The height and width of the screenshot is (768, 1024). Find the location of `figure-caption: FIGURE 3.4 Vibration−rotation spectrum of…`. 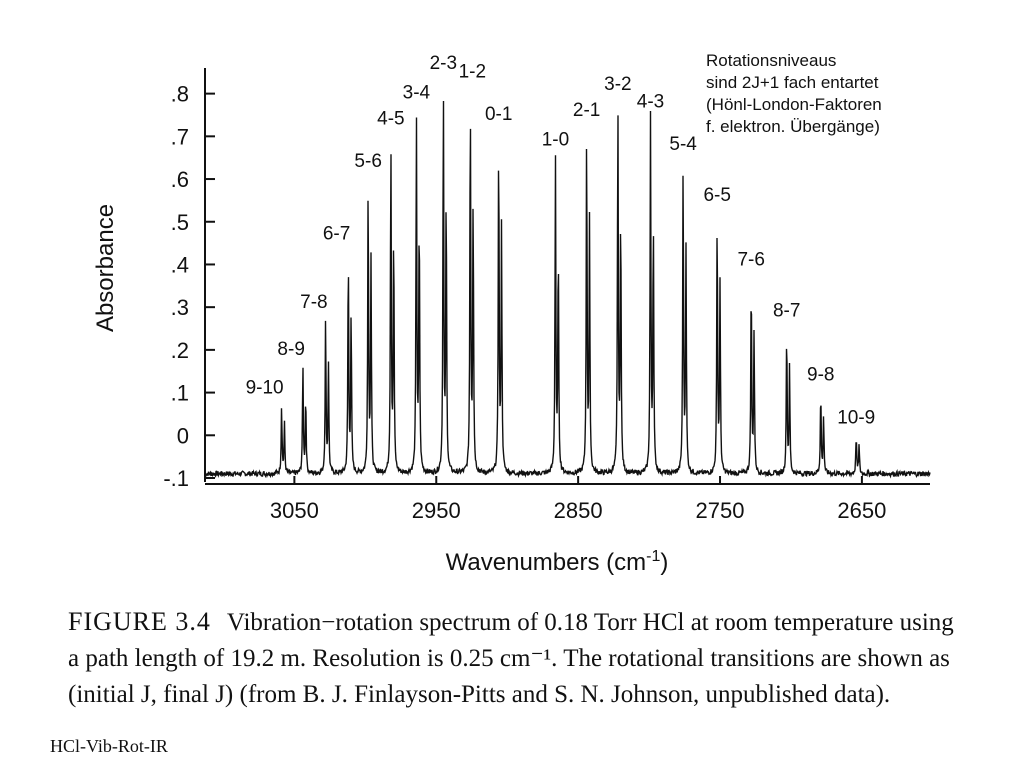

figure-caption: FIGURE 3.4 Vibration−rotation spectrum of… is located at coordinates (518, 658).